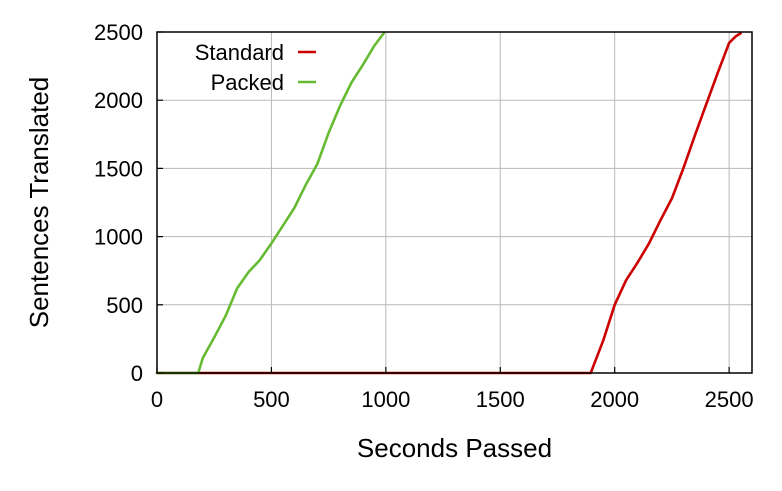  I want to click on y-tick-label: 1500, so click(118, 168).